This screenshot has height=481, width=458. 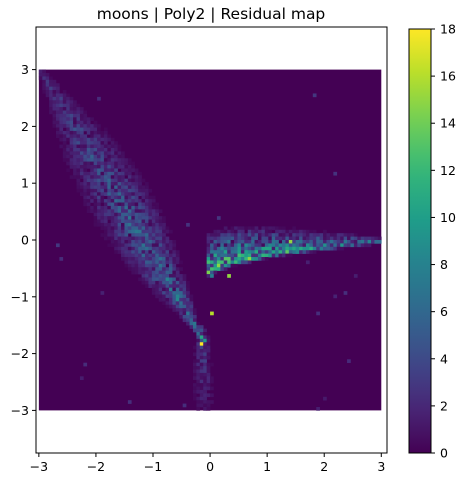 I want to click on x-tick-label: −3, so click(x=39, y=466).